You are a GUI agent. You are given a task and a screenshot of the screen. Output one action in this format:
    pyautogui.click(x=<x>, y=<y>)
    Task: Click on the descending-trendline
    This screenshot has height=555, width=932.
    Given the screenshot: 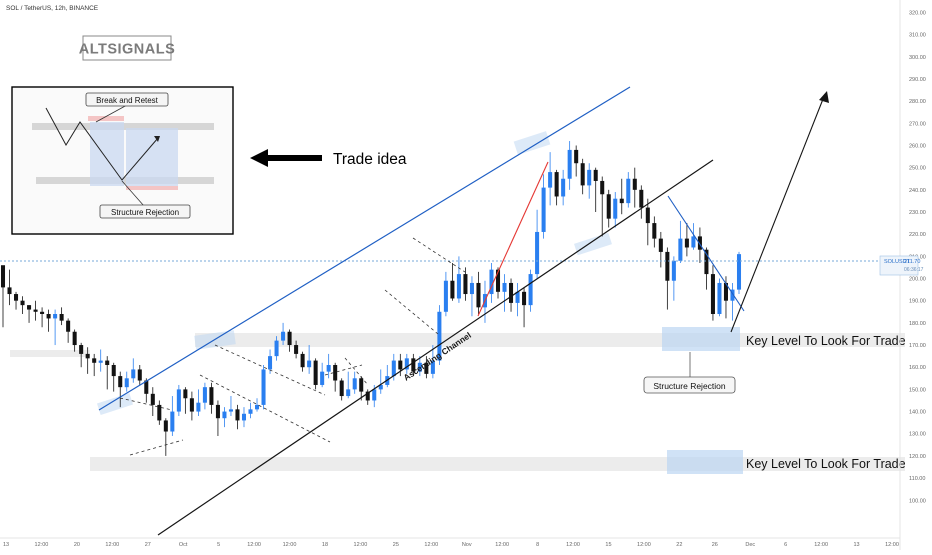 What is the action you would take?
    pyautogui.click(x=706, y=253)
    